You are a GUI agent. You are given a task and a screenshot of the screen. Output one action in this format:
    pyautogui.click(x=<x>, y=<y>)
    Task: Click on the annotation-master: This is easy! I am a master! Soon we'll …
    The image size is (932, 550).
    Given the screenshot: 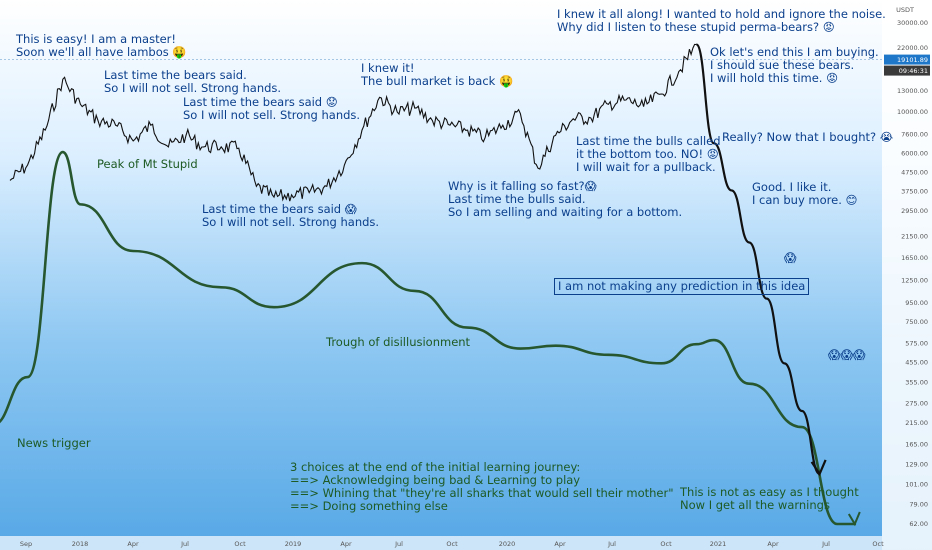 What is the action you would take?
    pyautogui.click(x=101, y=45)
    